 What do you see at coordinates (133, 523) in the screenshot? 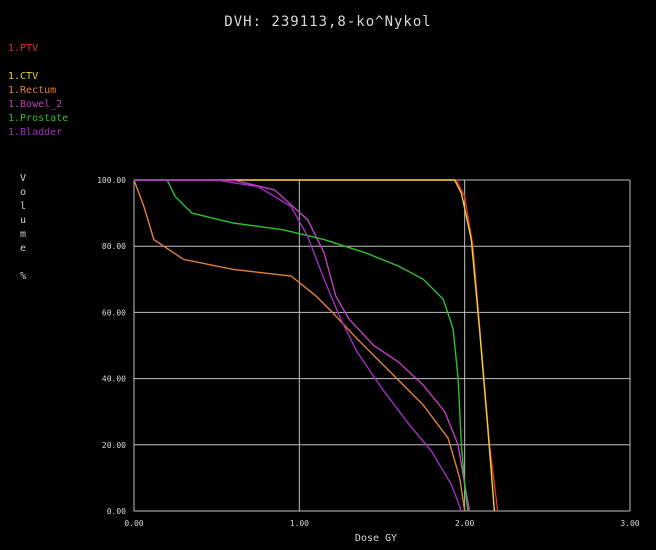
I see `x-tick-label: 0.00` at bounding box center [133, 523].